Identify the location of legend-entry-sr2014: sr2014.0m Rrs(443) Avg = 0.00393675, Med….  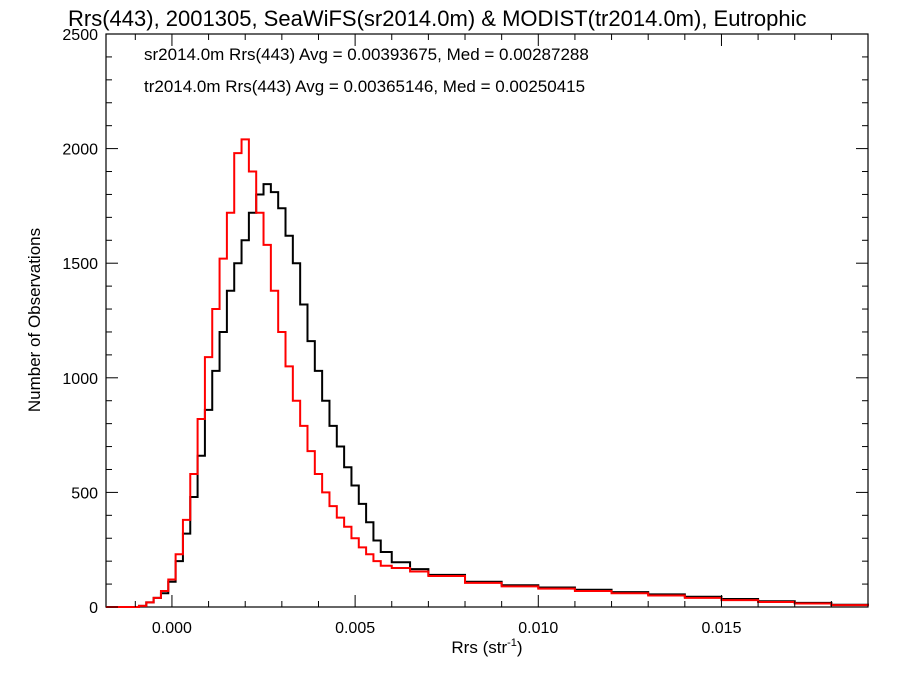
(366, 54).